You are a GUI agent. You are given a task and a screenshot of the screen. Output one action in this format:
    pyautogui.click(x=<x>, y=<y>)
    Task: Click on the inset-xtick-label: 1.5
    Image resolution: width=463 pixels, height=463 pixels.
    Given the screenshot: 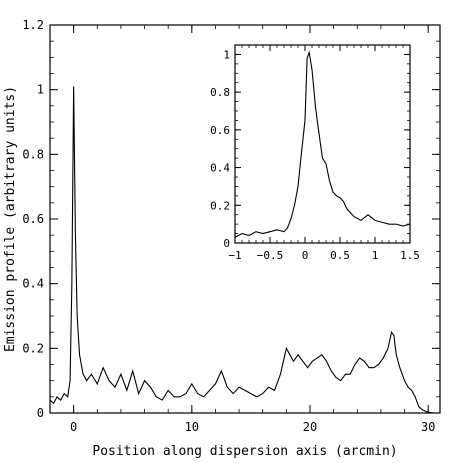 What is the action you would take?
    pyautogui.click(x=410, y=255)
    